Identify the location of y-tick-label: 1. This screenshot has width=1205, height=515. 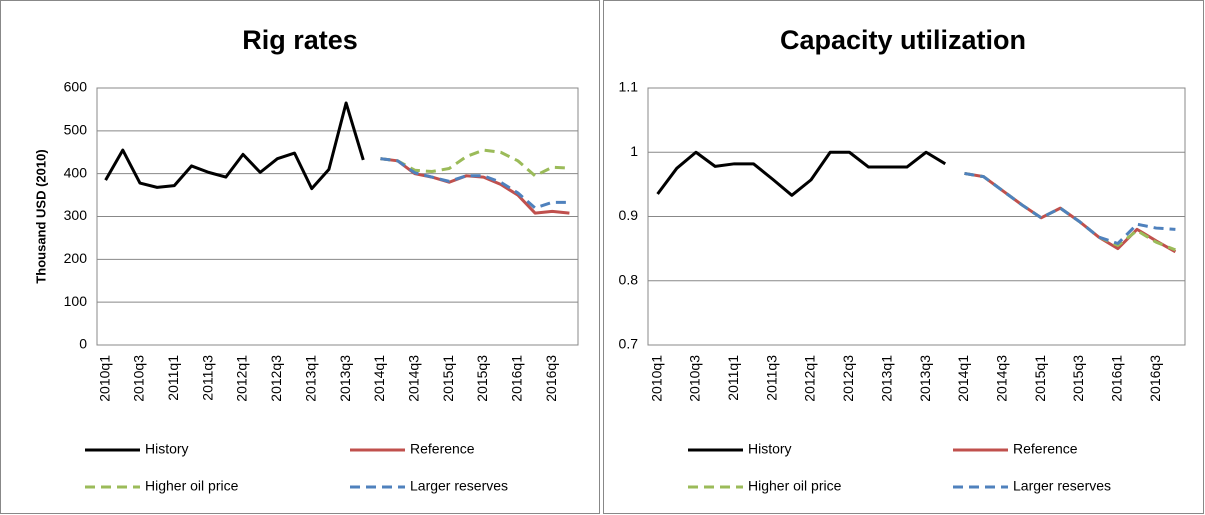
(634, 151).